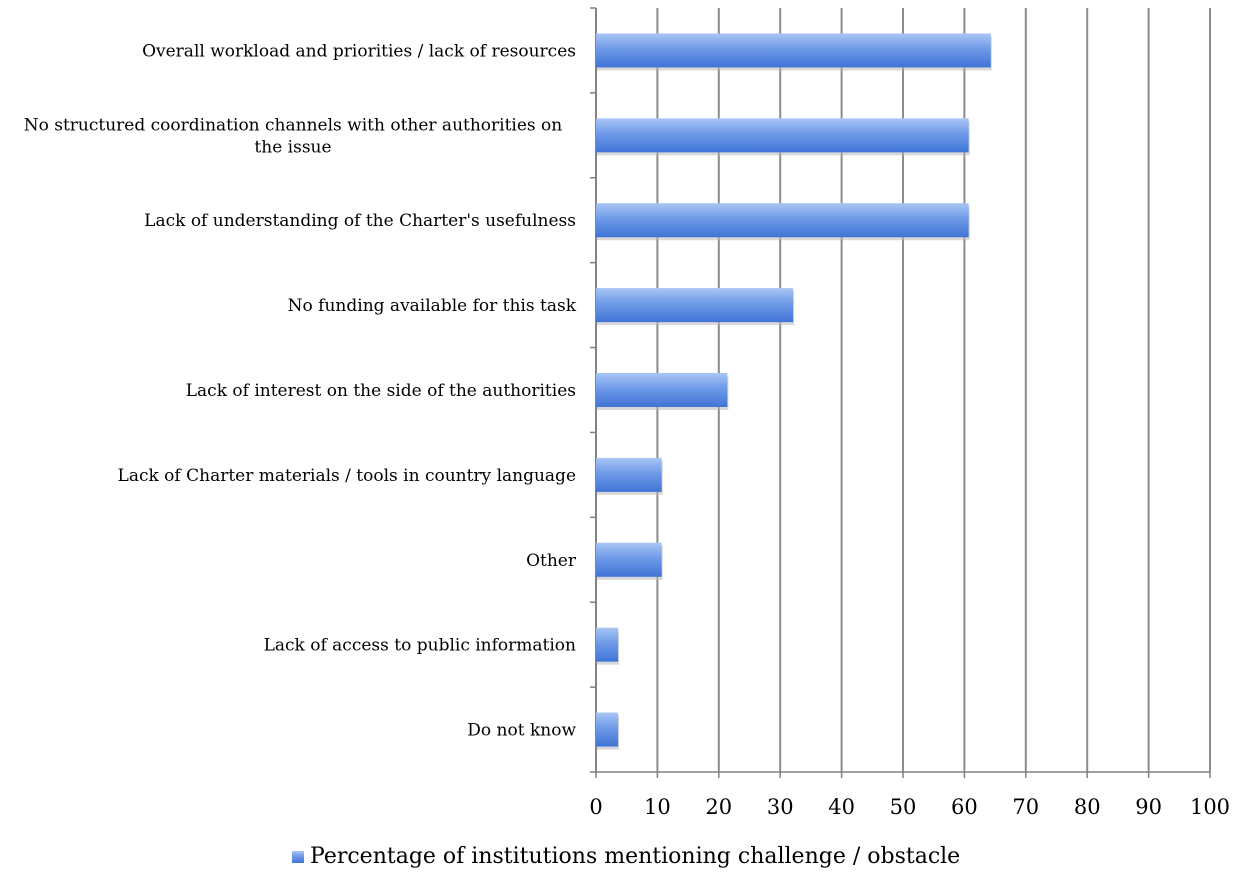 This screenshot has height=875, width=1244. I want to click on x-tick-labels: 0 10 20 30 40 50 60 70 80 90 100, so click(909, 807).